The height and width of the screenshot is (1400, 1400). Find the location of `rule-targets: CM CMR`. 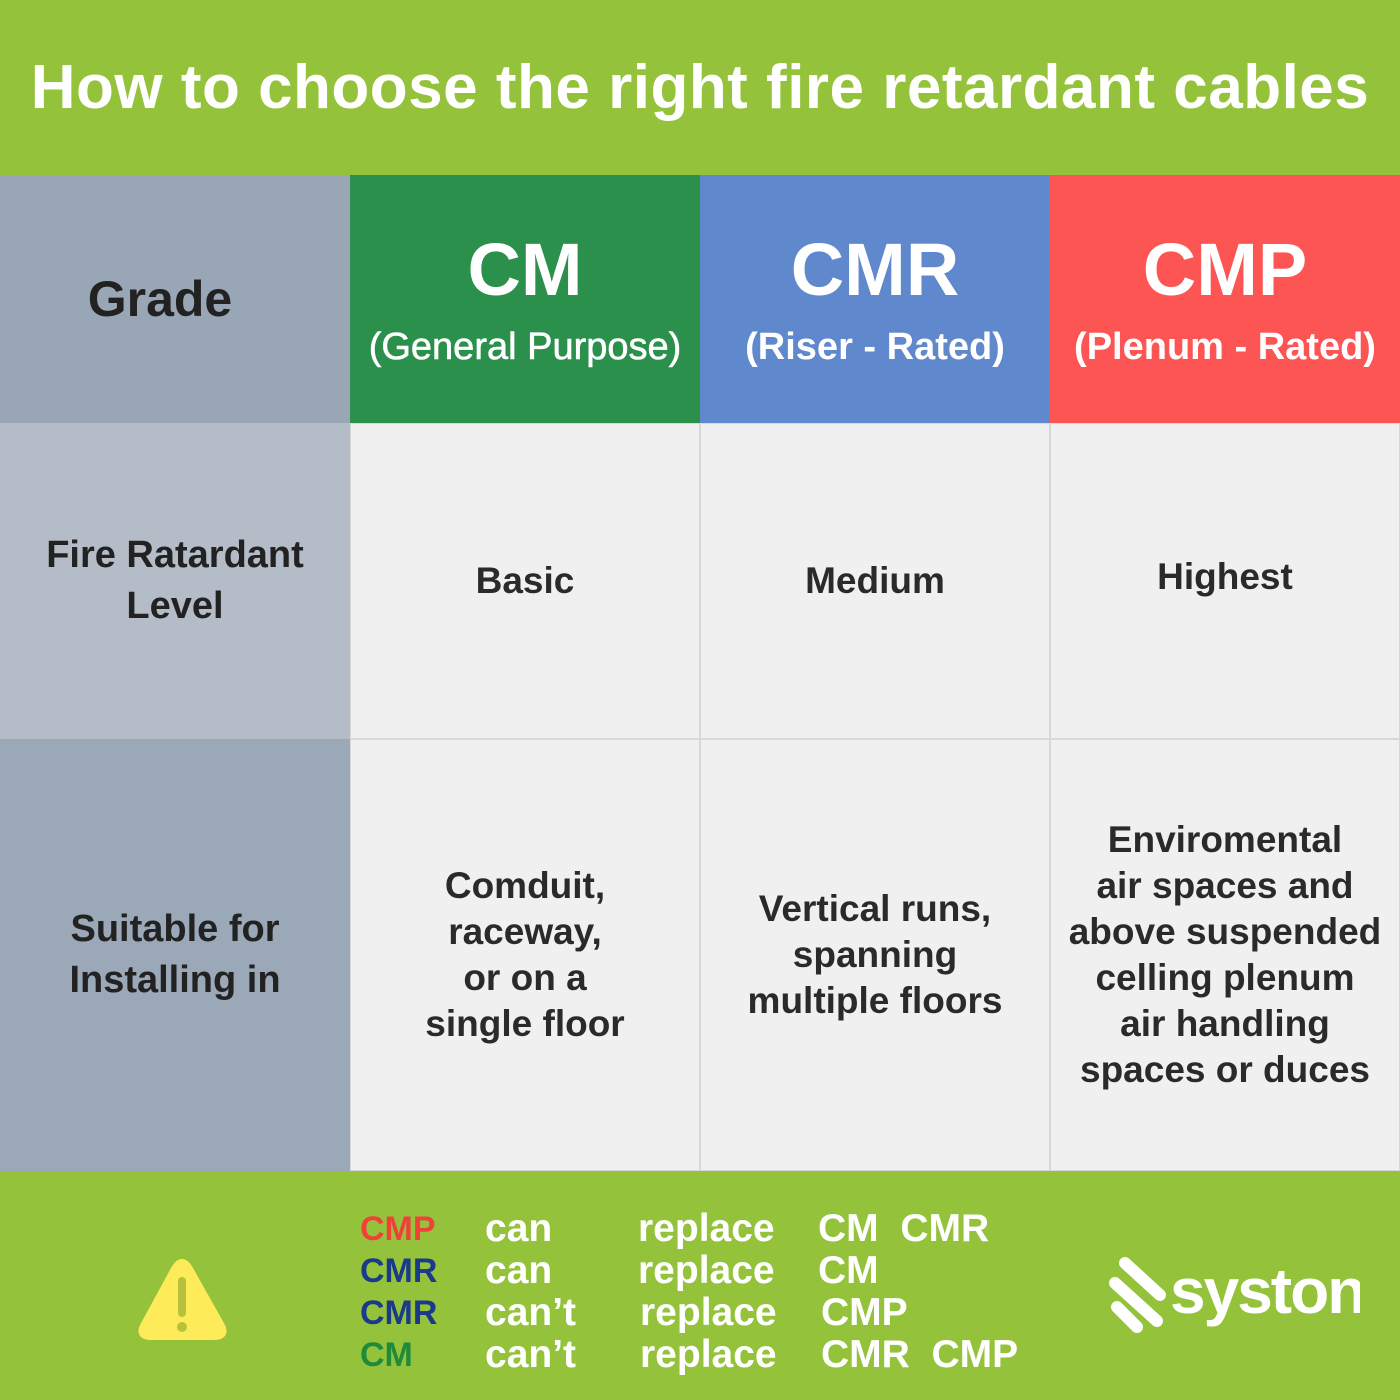

rule-targets: CM CMR is located at coordinates (904, 1228).